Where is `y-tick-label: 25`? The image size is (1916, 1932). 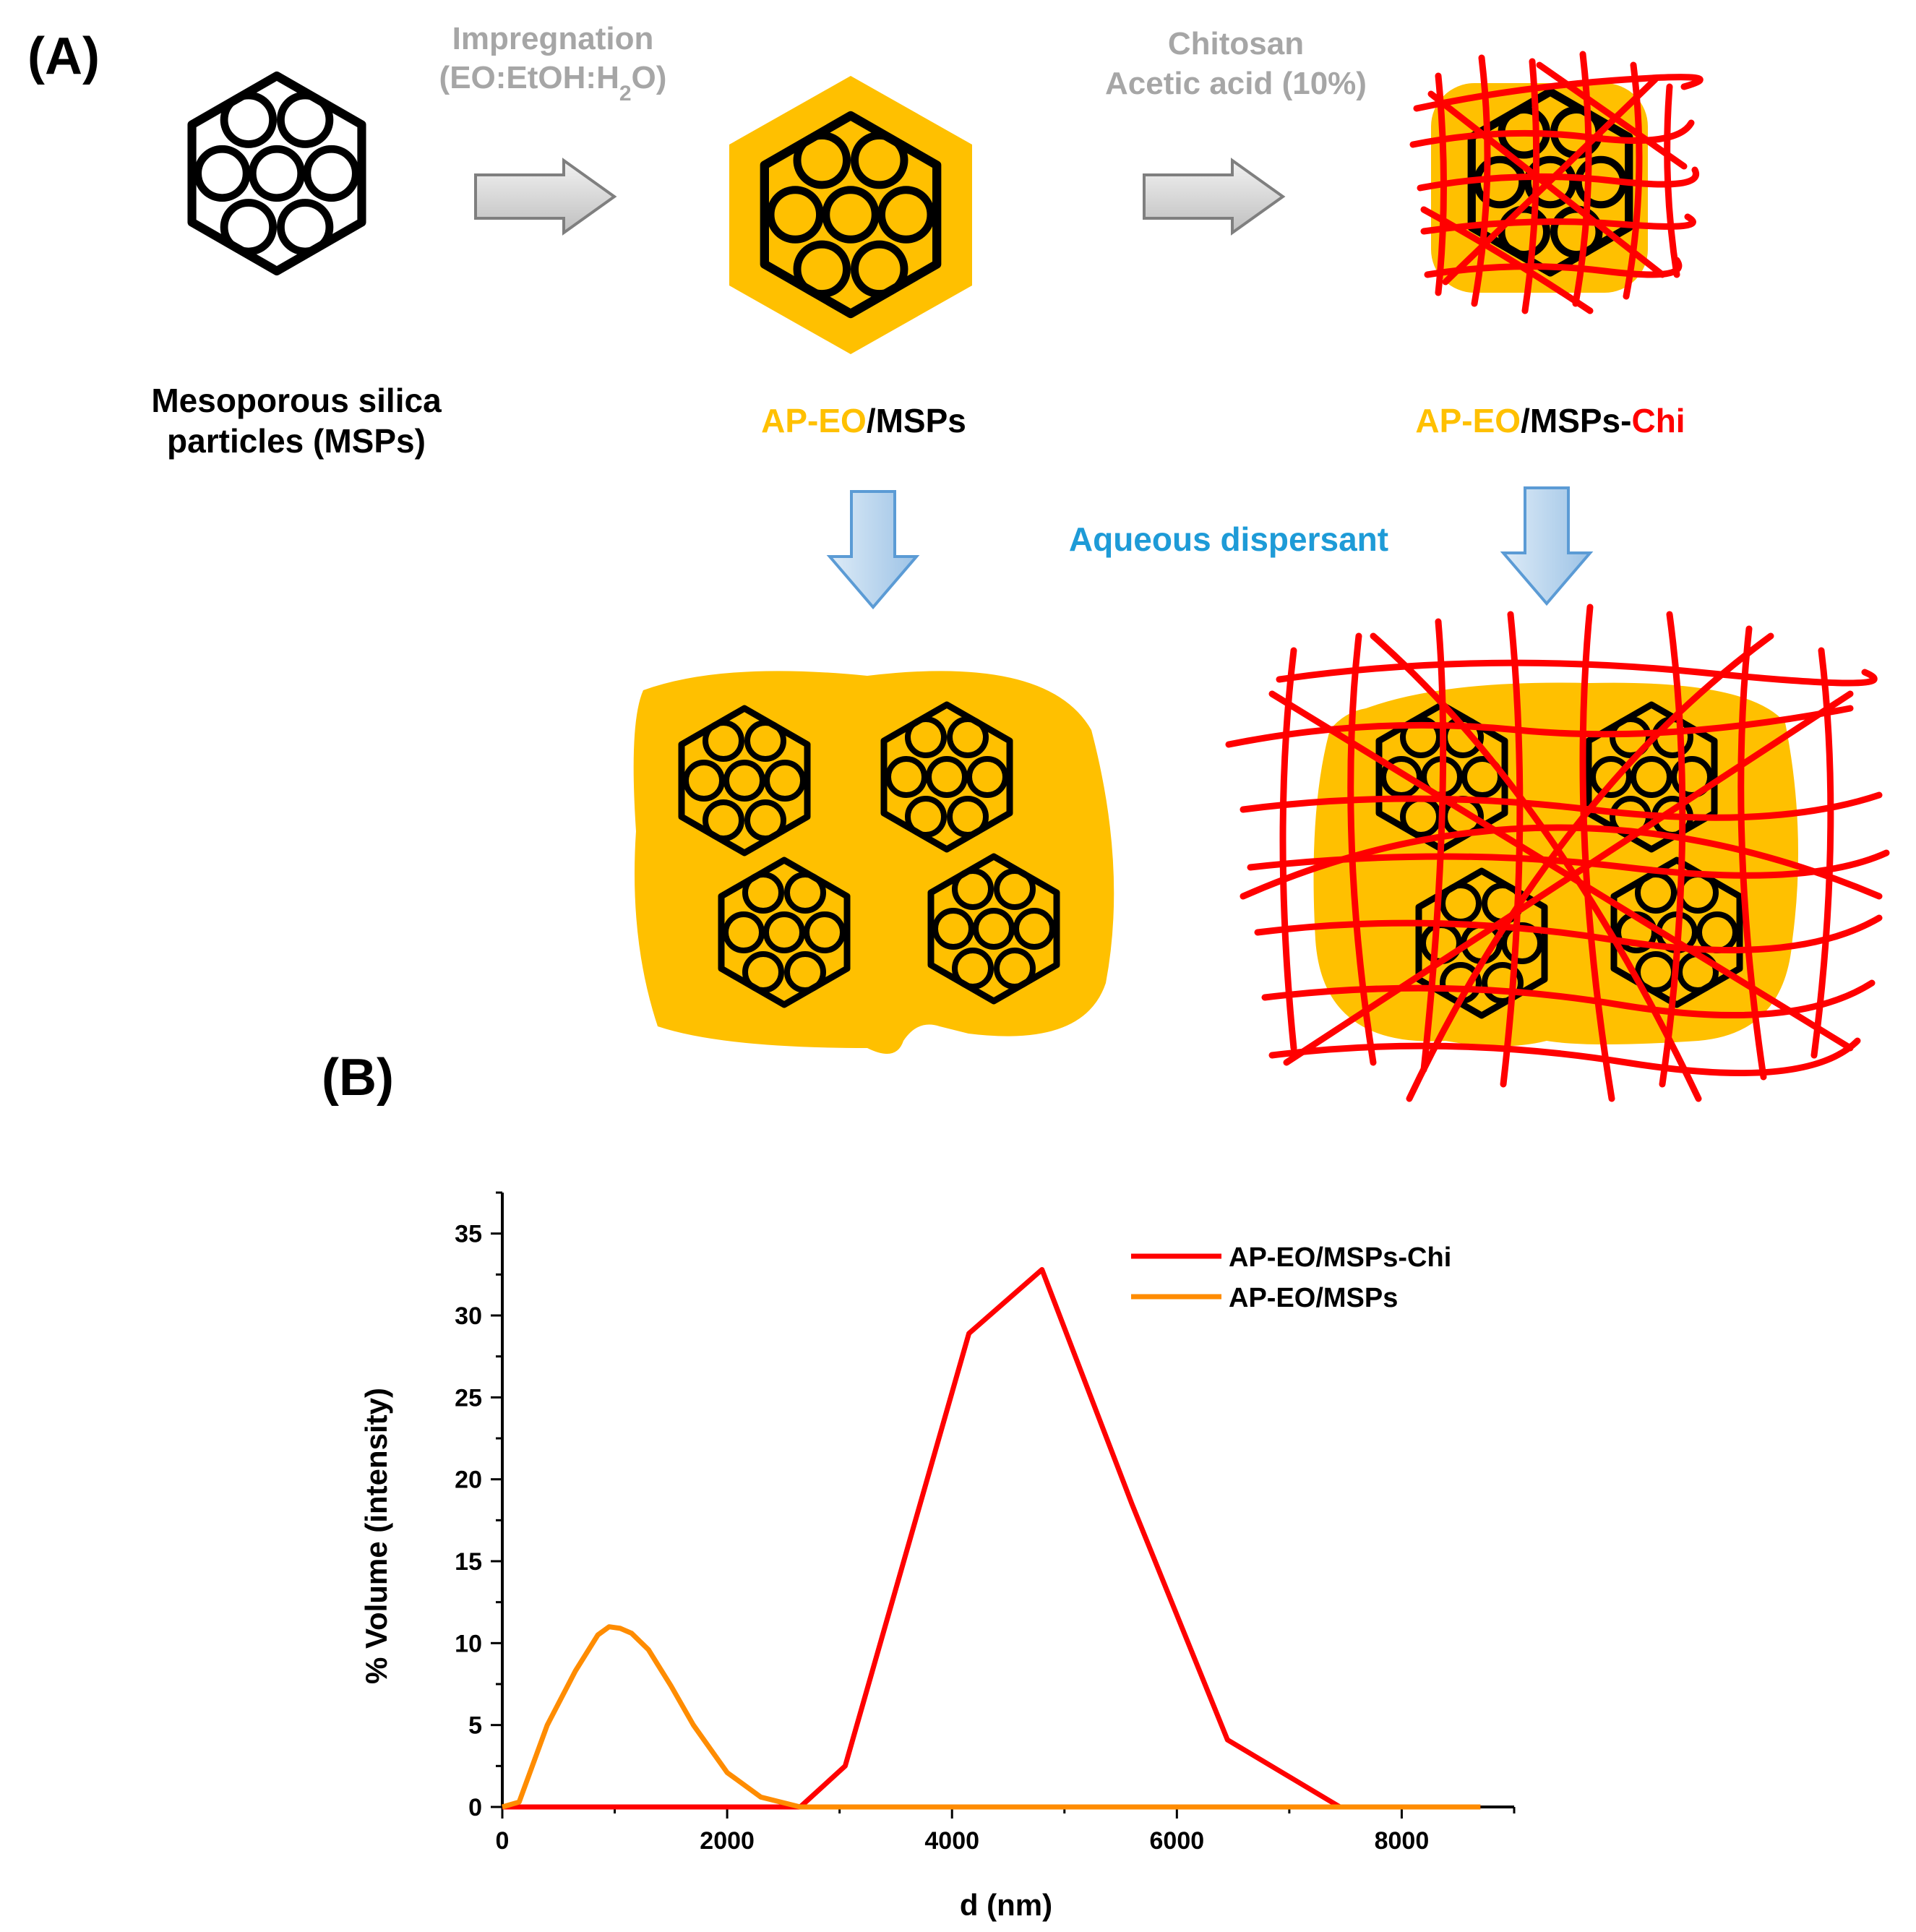
y-tick-label: 25 is located at coordinates (468, 1398).